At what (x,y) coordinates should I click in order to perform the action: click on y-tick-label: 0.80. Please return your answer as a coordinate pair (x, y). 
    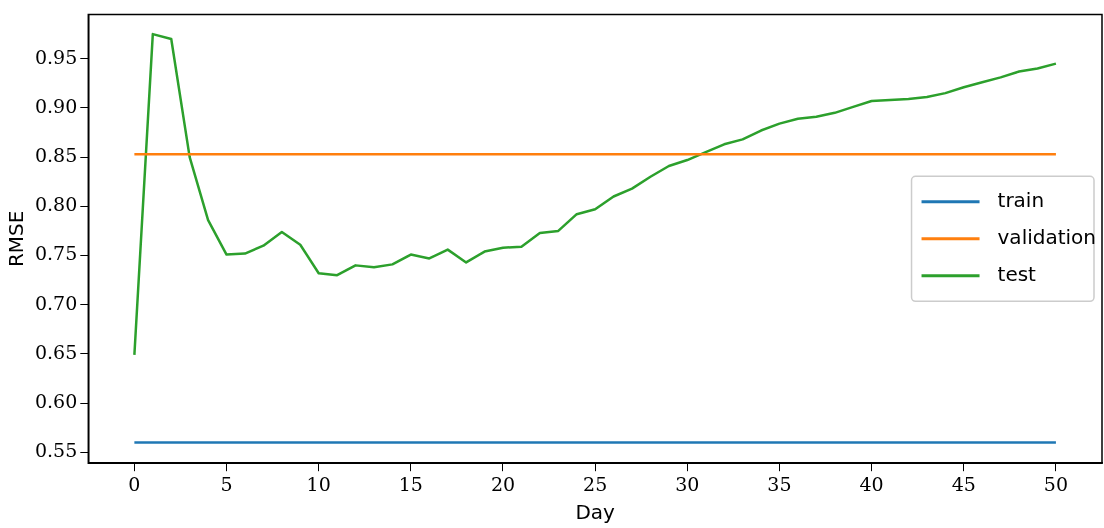
    Looking at the image, I should click on (56, 204).